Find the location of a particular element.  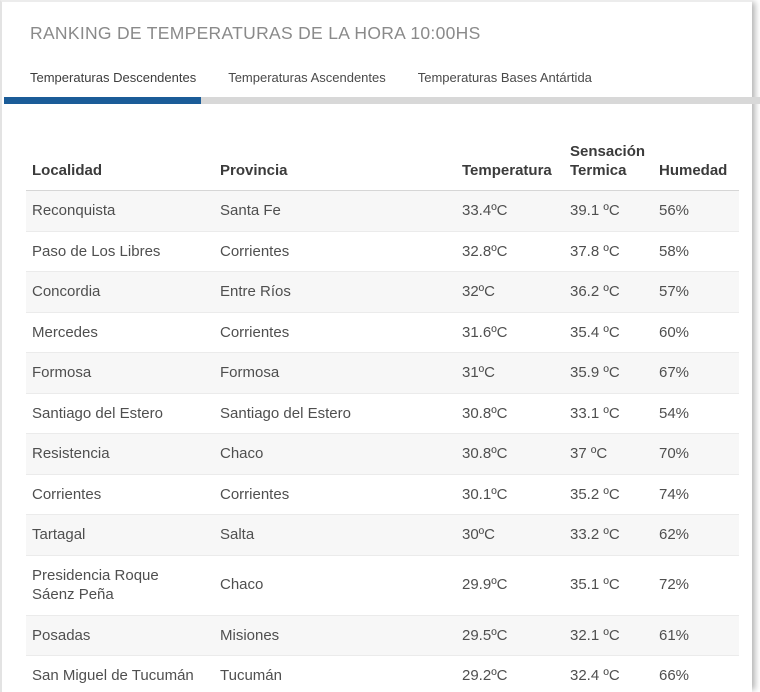

cell-temperatura: 29.2ºC is located at coordinates (485, 675).